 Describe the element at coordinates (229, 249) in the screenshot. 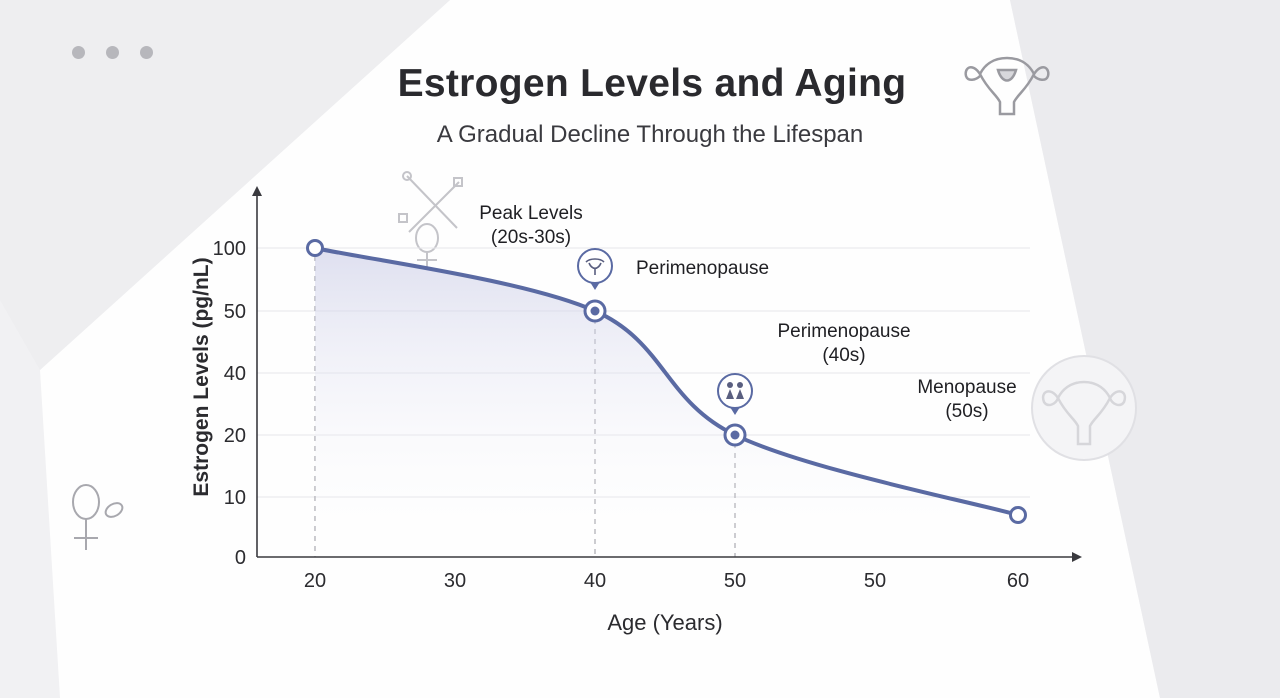

I see `y-tick-label: 100` at that location.